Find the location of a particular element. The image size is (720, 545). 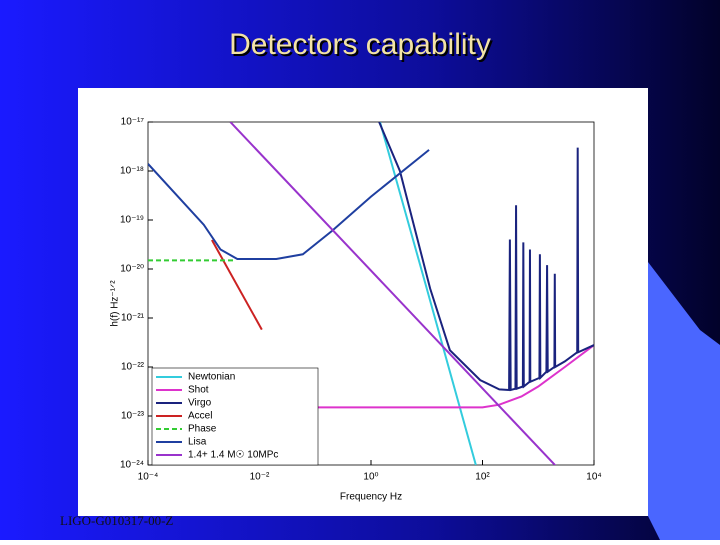

legend-label: Accel is located at coordinates (200, 416).